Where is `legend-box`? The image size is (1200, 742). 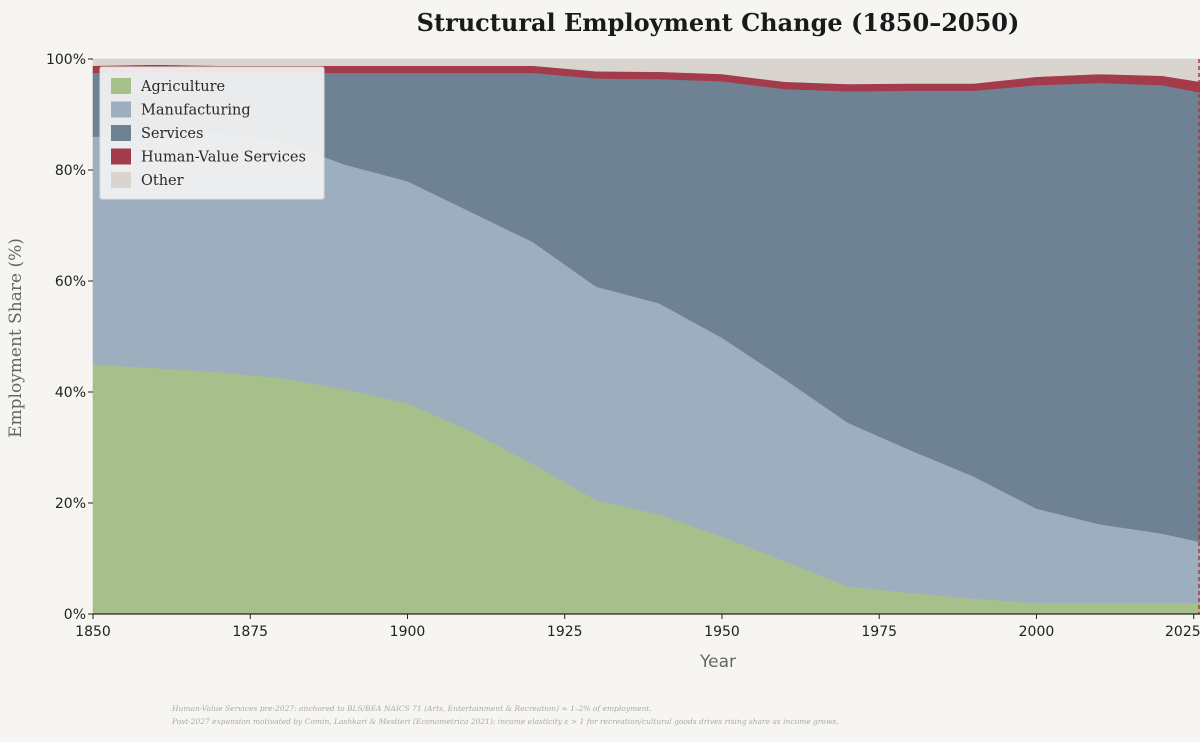 legend-box is located at coordinates (212, 133).